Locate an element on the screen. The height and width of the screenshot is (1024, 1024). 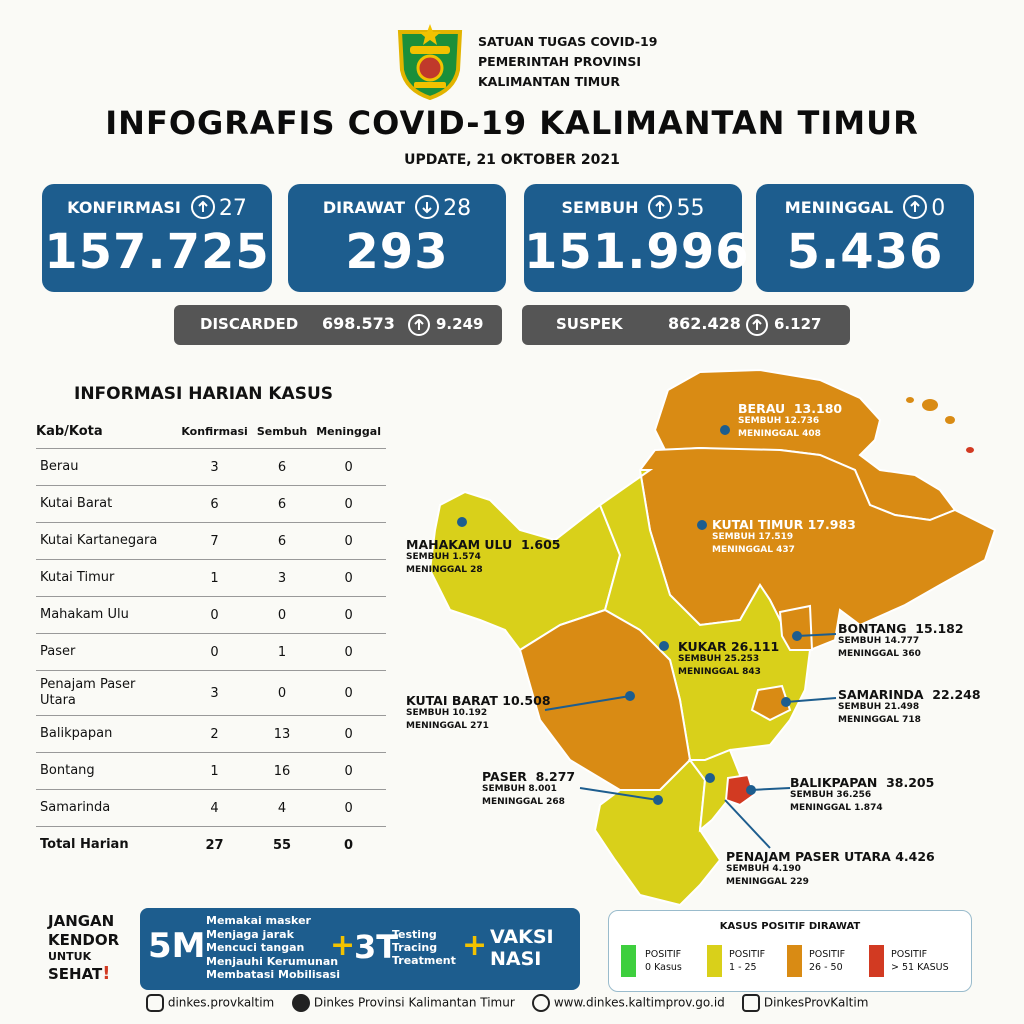
table-row: Bontang 1 16 0 is located at coordinates (211, 771).